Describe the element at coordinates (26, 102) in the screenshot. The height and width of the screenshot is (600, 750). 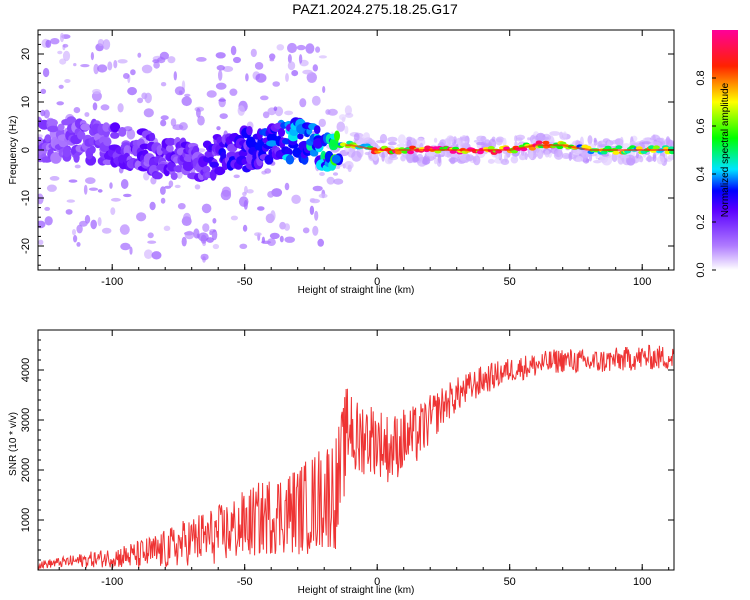
I see `y-tick-label: 10` at that location.